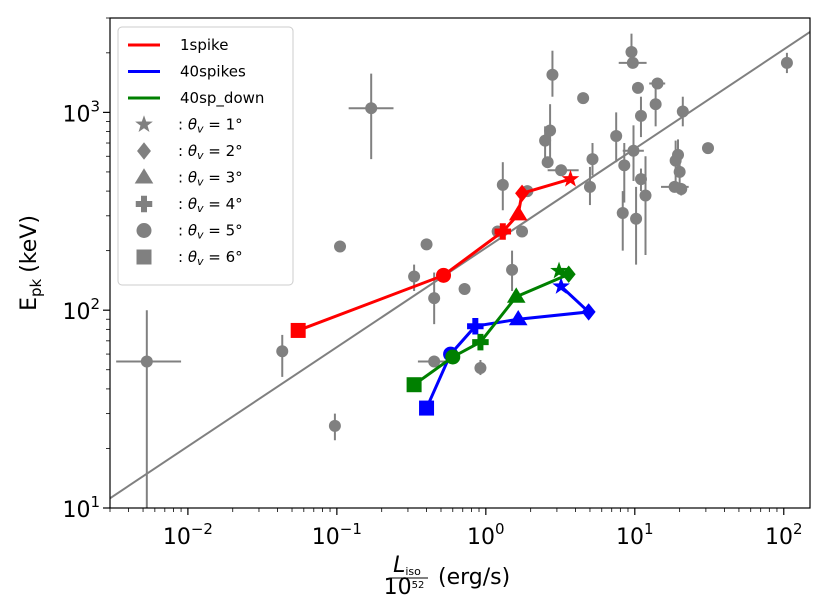  Describe the element at coordinates (337, 535) in the screenshot. I see `x-tick-label: 10⁻¹` at that location.